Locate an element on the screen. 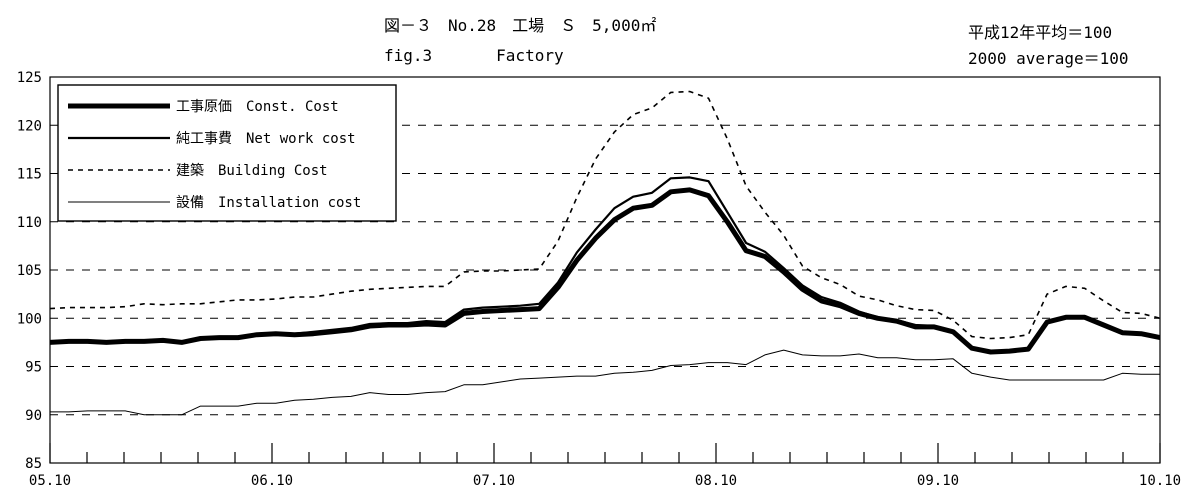 Image resolution: width=1187 pixels, height=493 pixels. chart-title-japanese: 図－３ No.28 工場 Ｓ 5,000㎡ is located at coordinates (520, 25).